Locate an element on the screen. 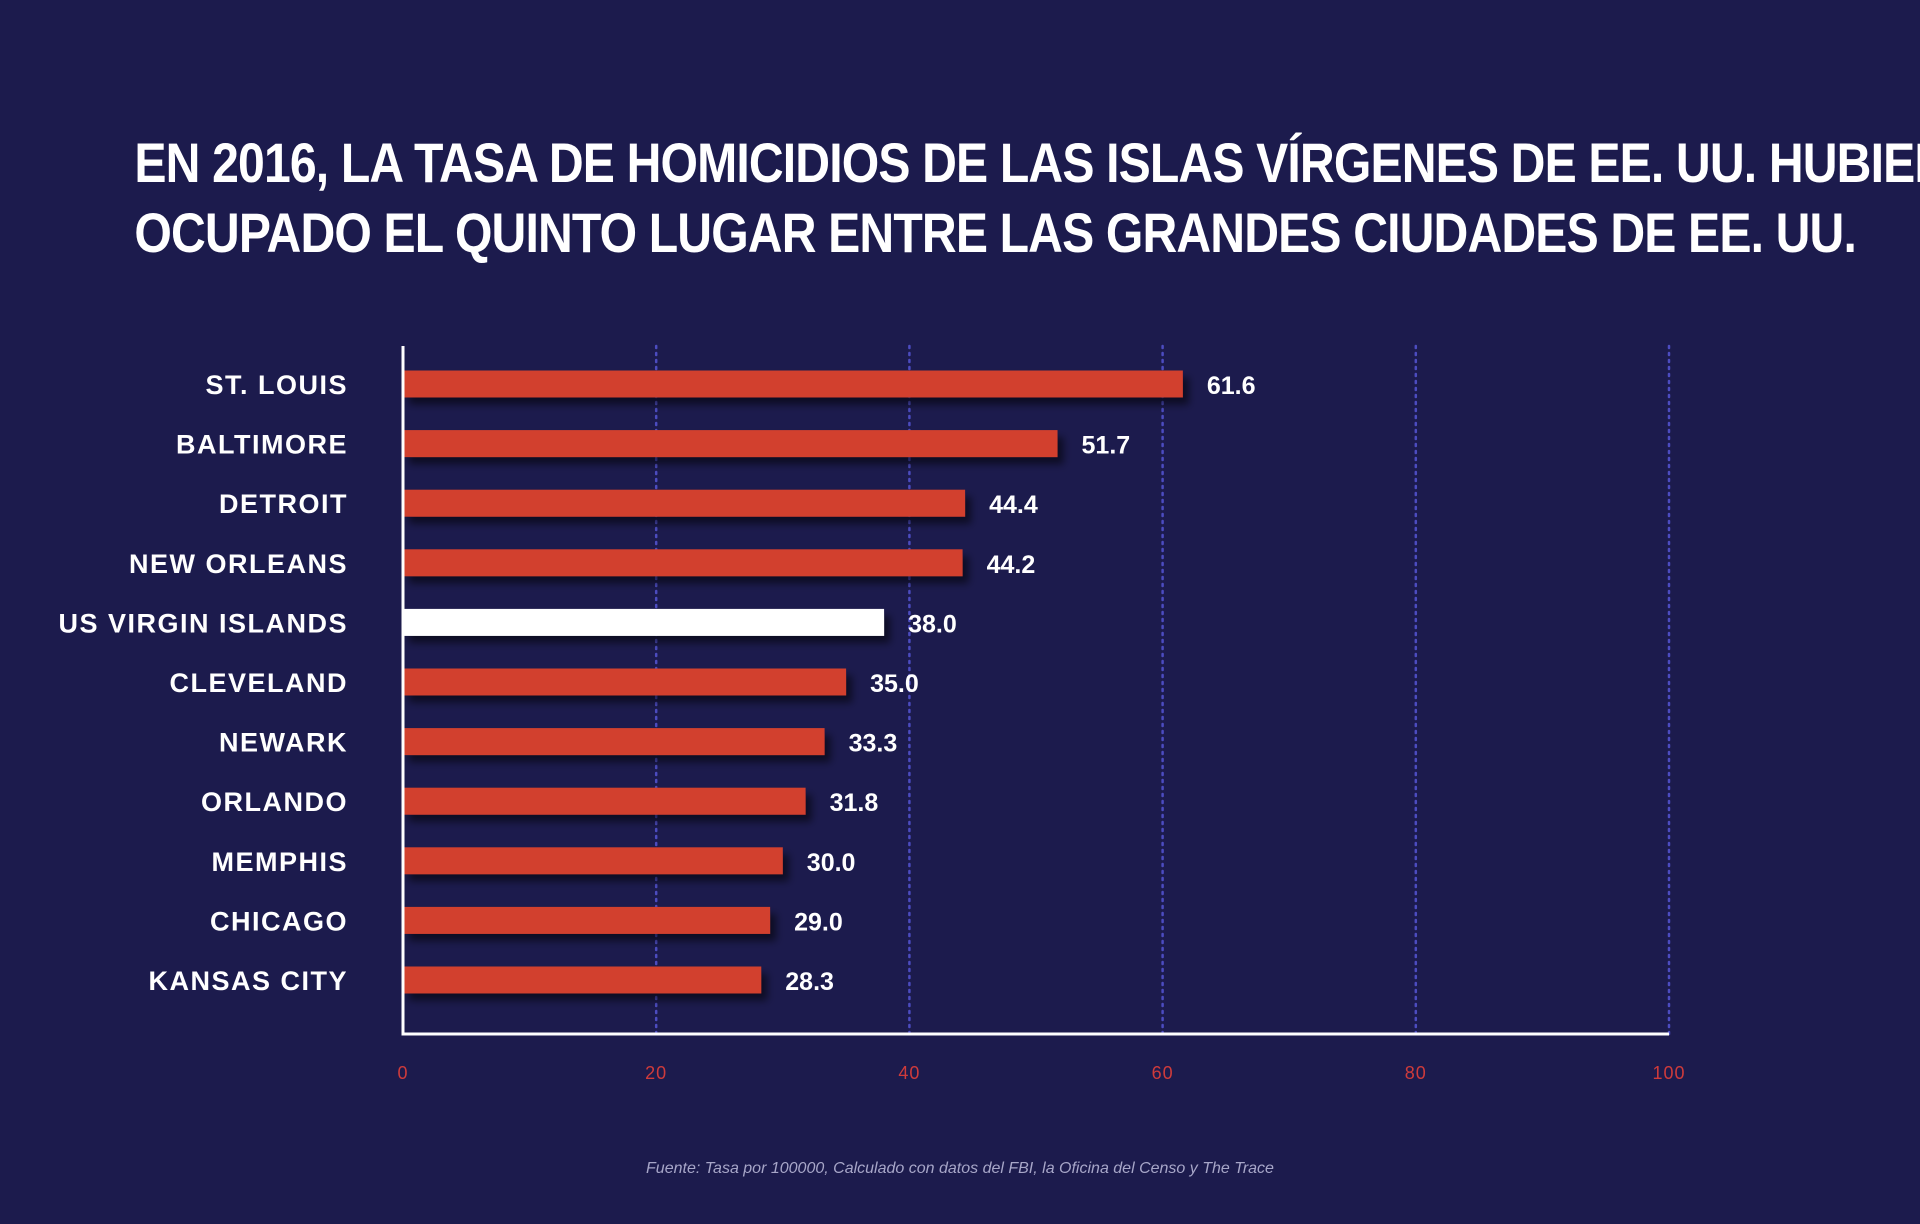 The width and height of the screenshot is (1920, 1224). value-label: 38.0 is located at coordinates (932, 624).